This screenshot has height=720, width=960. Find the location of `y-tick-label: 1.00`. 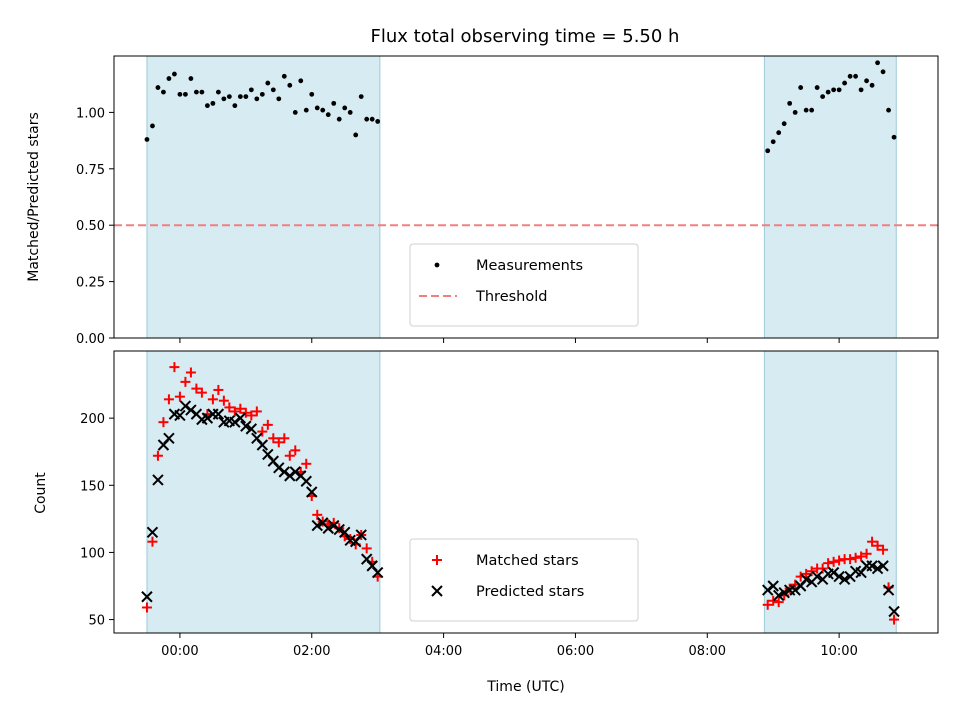

y-tick-label: 1.00 is located at coordinates (90, 113).